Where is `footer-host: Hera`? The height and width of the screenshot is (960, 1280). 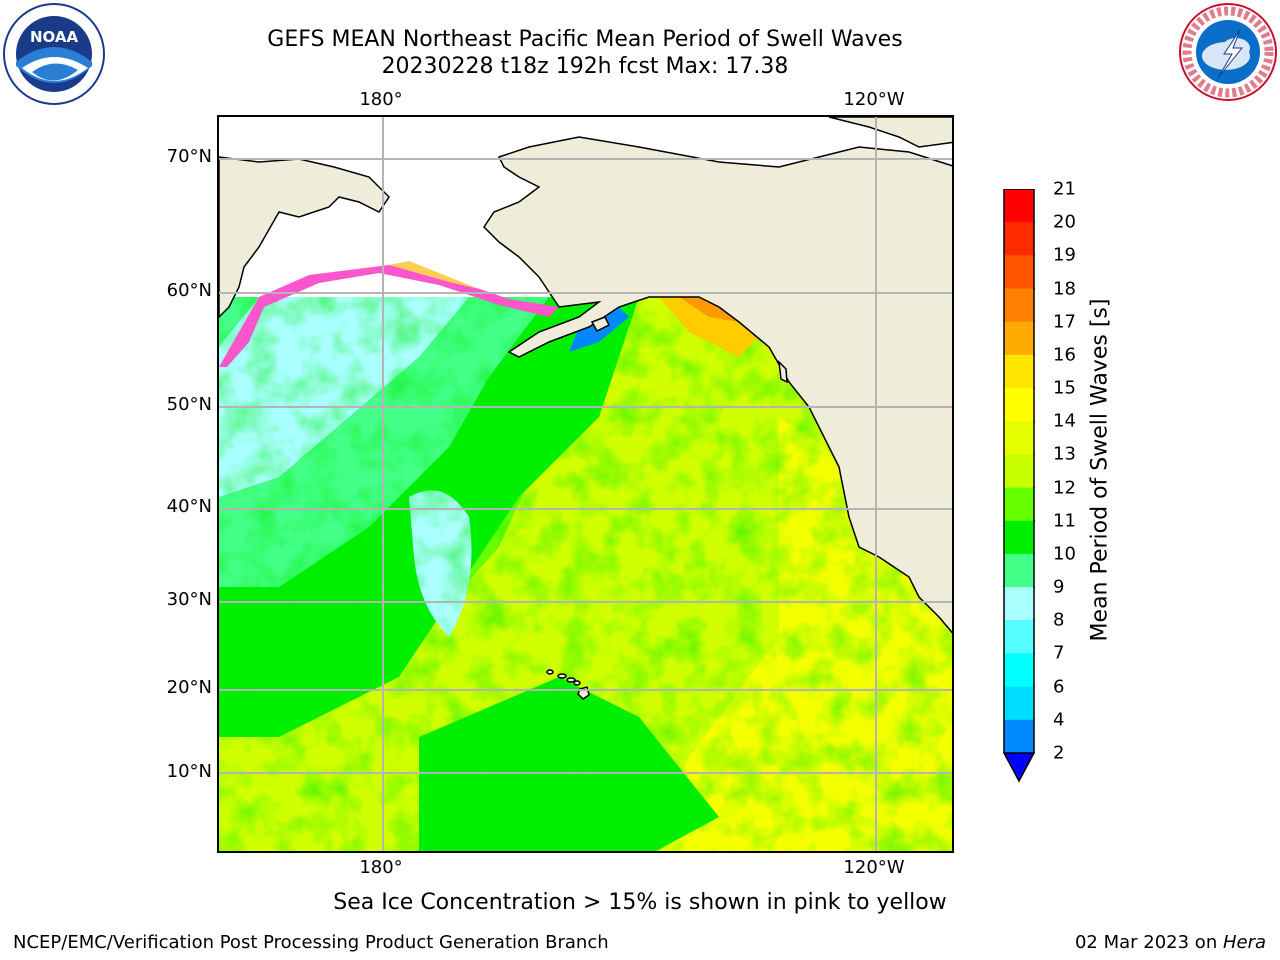
footer-host: Hera is located at coordinates (1244, 942).